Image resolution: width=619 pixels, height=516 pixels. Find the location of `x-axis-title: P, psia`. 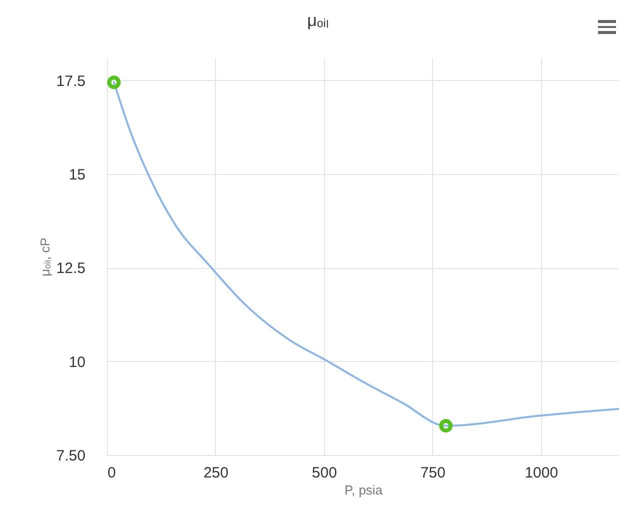

x-axis-title: P, psia is located at coordinates (364, 490).